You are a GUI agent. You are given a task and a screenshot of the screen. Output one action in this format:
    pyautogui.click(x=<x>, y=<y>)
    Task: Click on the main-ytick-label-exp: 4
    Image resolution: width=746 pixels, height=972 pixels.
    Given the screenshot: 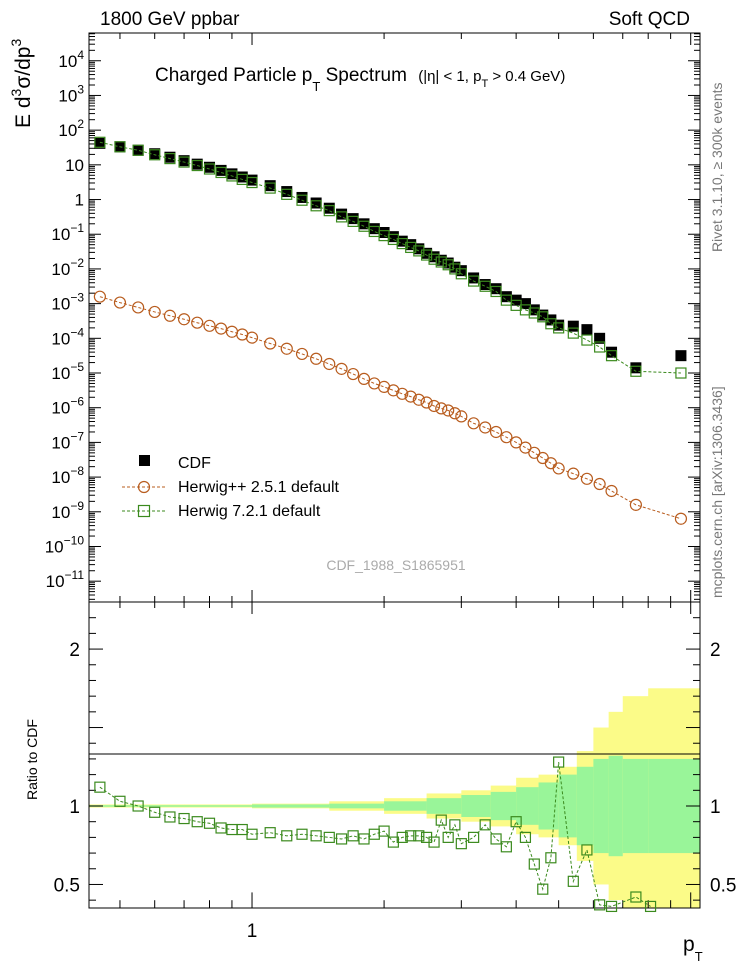 What is the action you would take?
    pyautogui.click(x=80, y=55)
    